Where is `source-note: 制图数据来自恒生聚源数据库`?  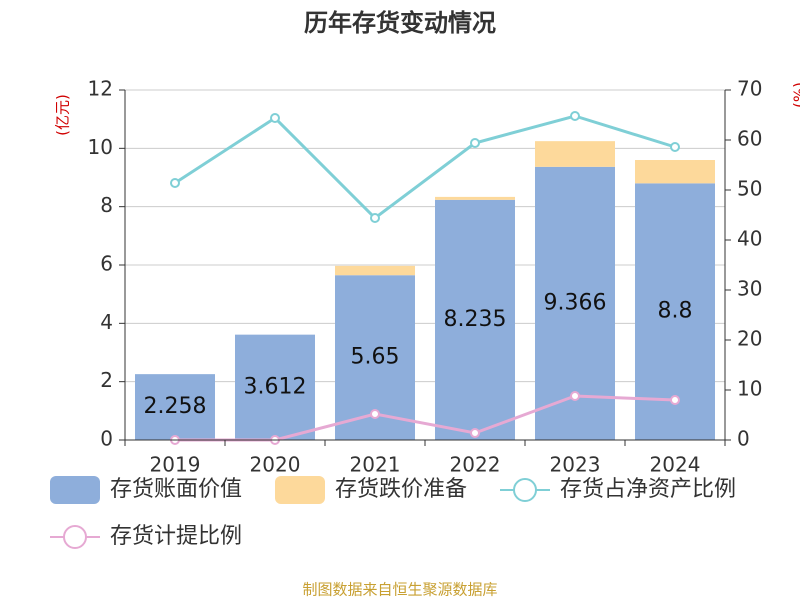 source-note: 制图数据来自恒生聚源数据库 is located at coordinates (399, 590).